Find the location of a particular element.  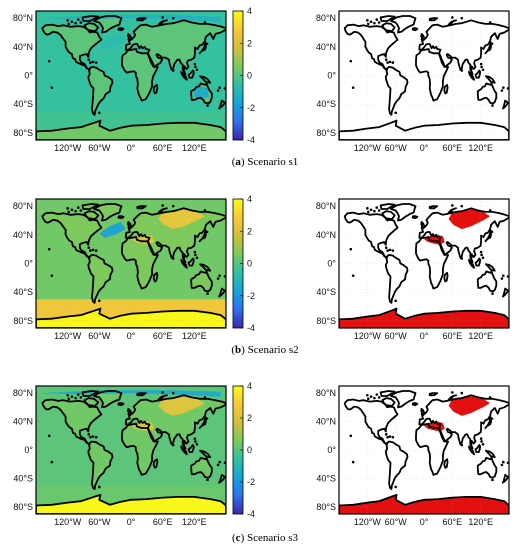

coastline-antarctica is located at coordinates (424, 503).